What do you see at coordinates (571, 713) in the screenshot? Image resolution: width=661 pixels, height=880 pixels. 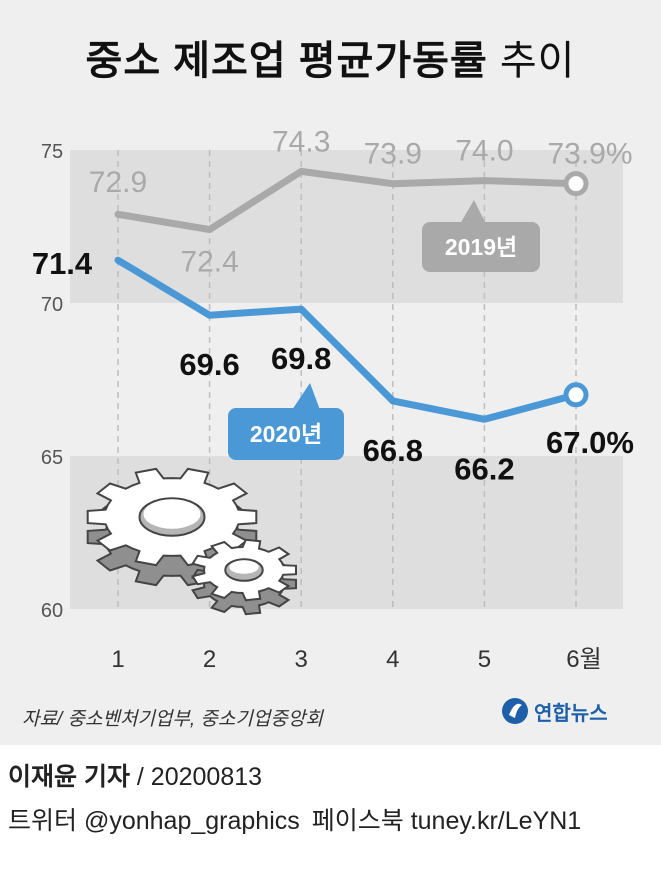 I see `yonhap-logo-text: 연합뉴스` at bounding box center [571, 713].